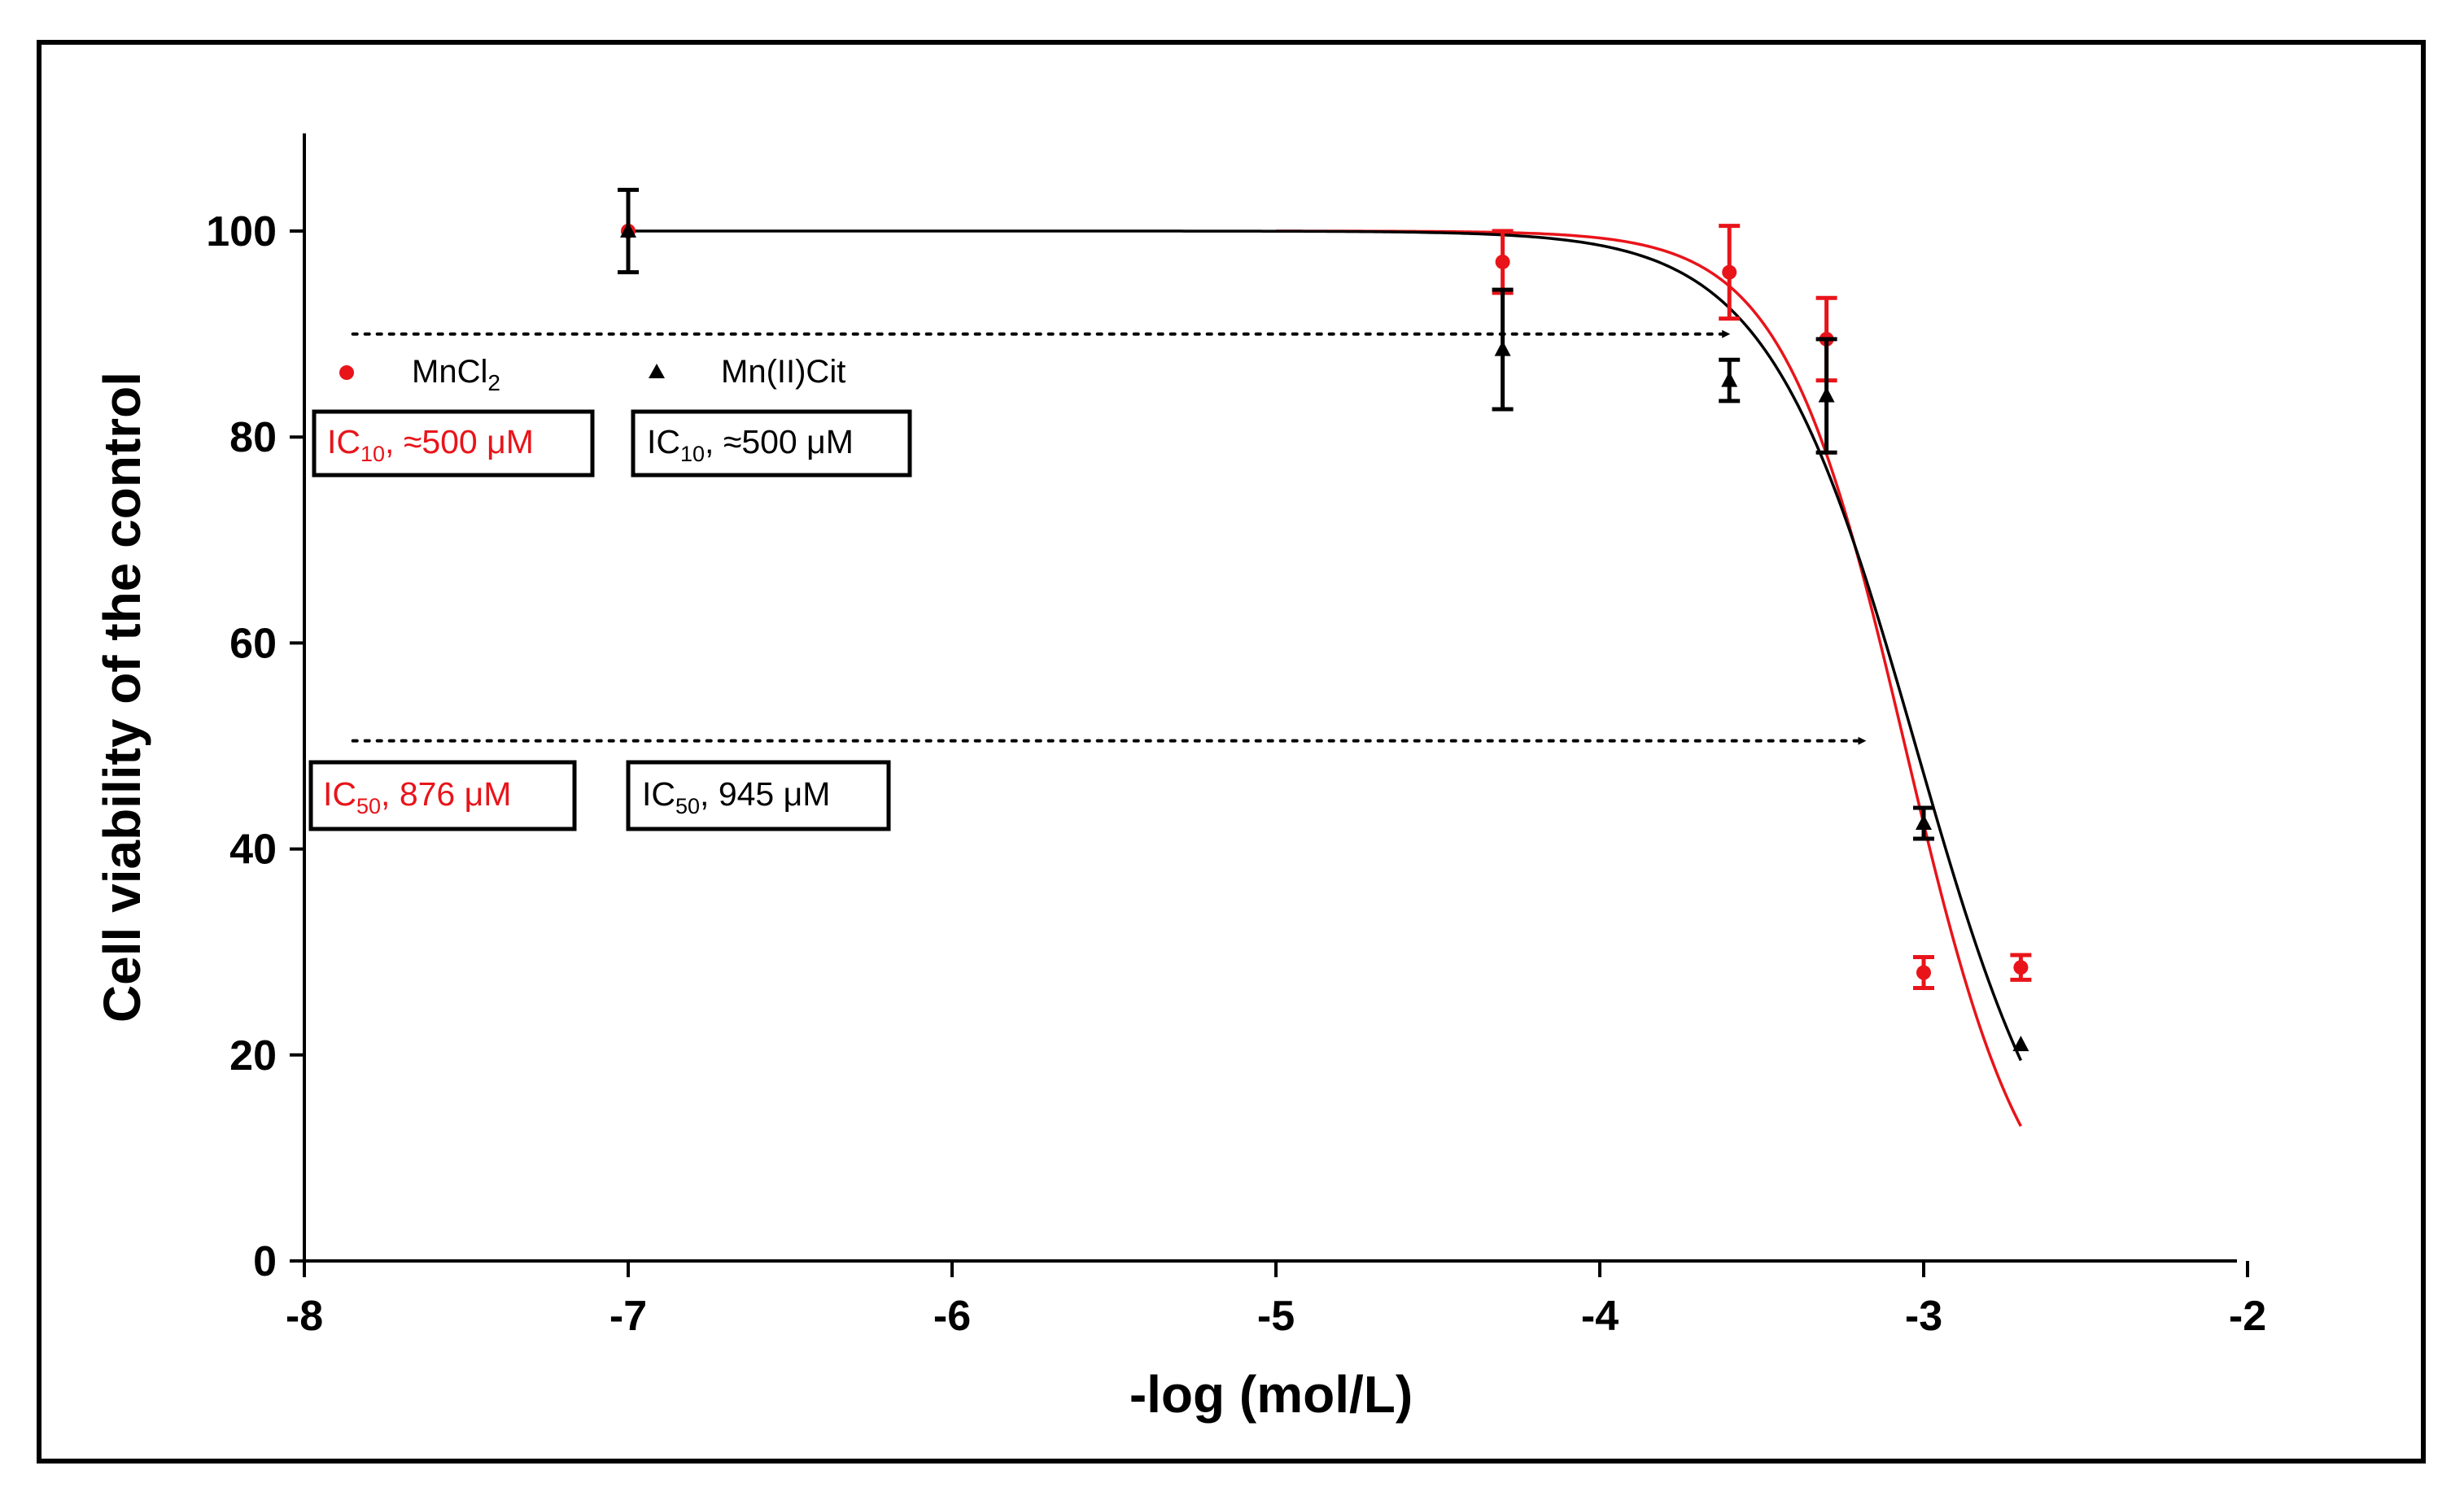 Image resolution: width=2464 pixels, height=1505 pixels. I want to click on x-tick-label: -6, so click(952, 1317).